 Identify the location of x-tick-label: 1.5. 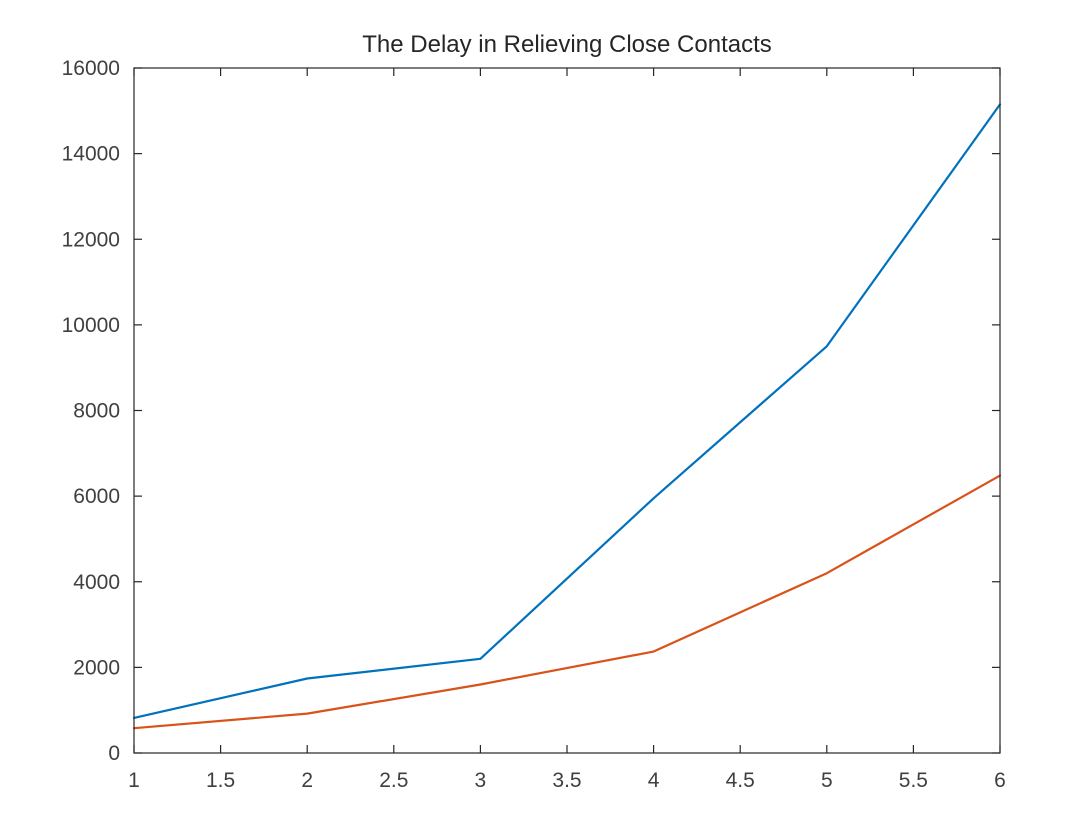
(220, 780).